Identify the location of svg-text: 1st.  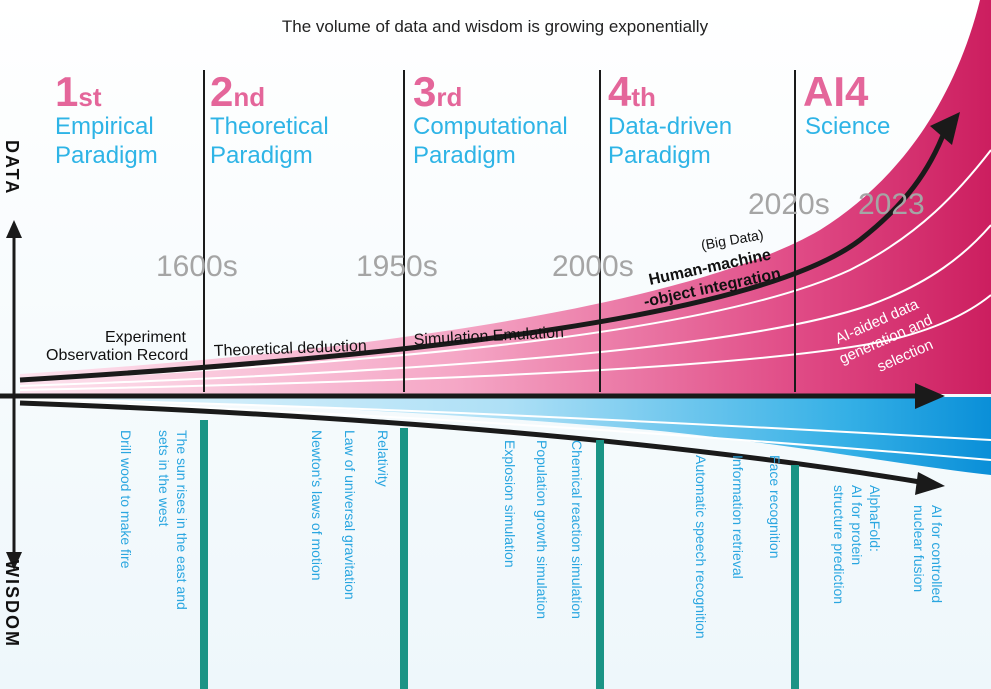
(78, 91).